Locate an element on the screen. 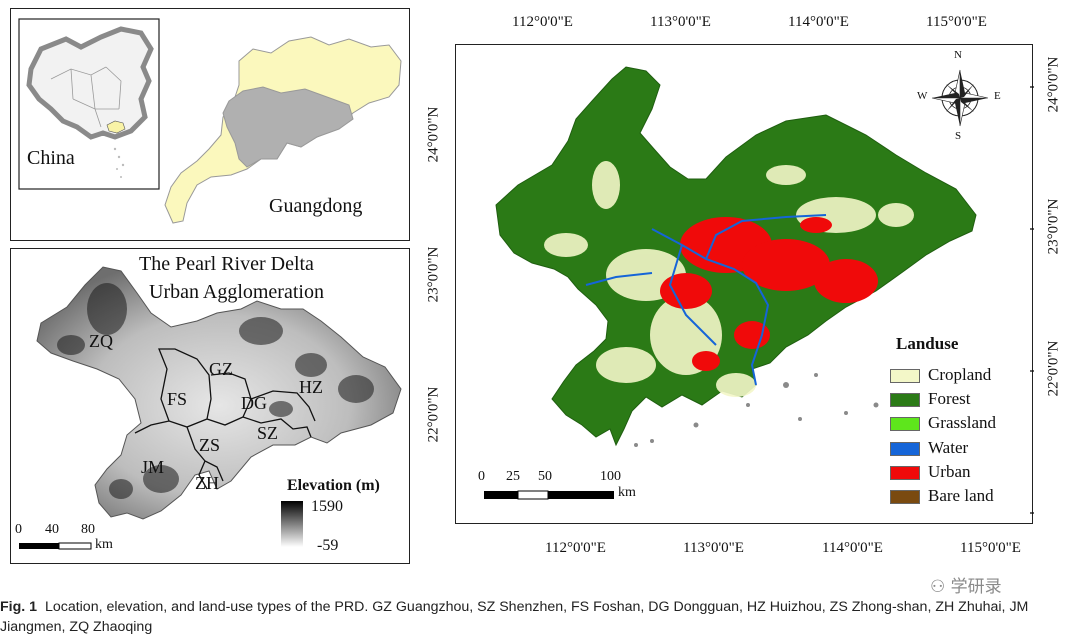  city-zq: ZQ is located at coordinates (101, 341).